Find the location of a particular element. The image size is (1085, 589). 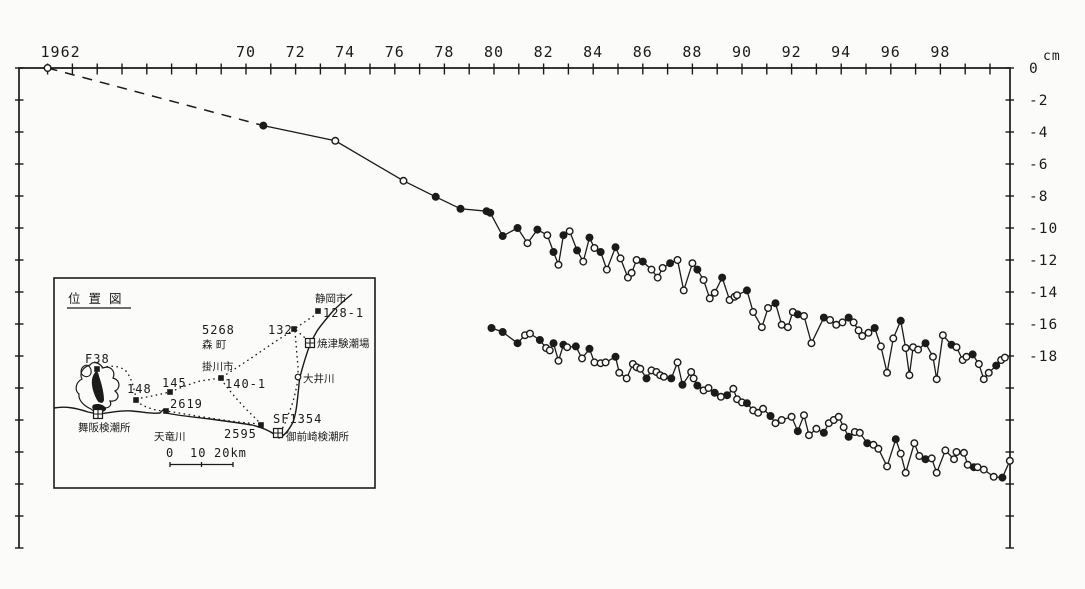

inset-map-title: 位置図 is located at coordinates (99, 298).